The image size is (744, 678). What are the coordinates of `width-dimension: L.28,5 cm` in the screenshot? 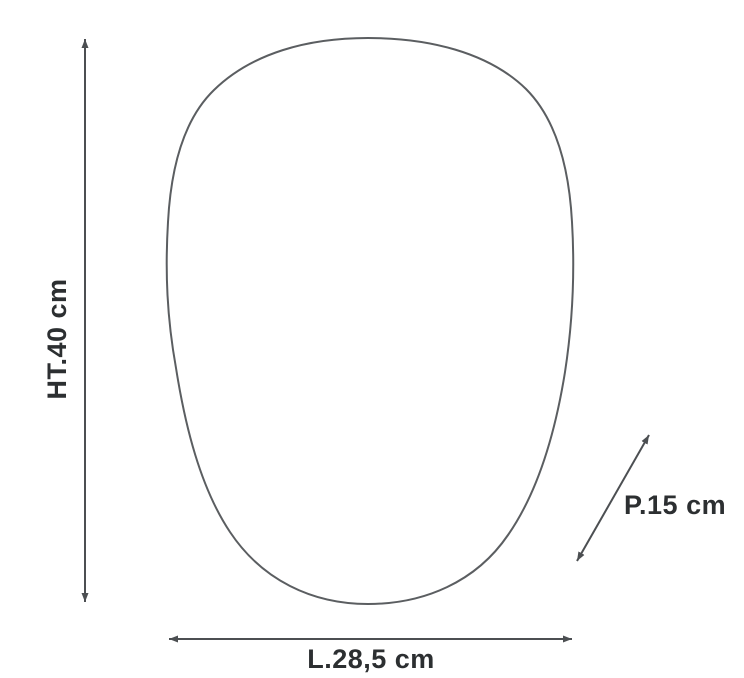 It's located at (370, 654).